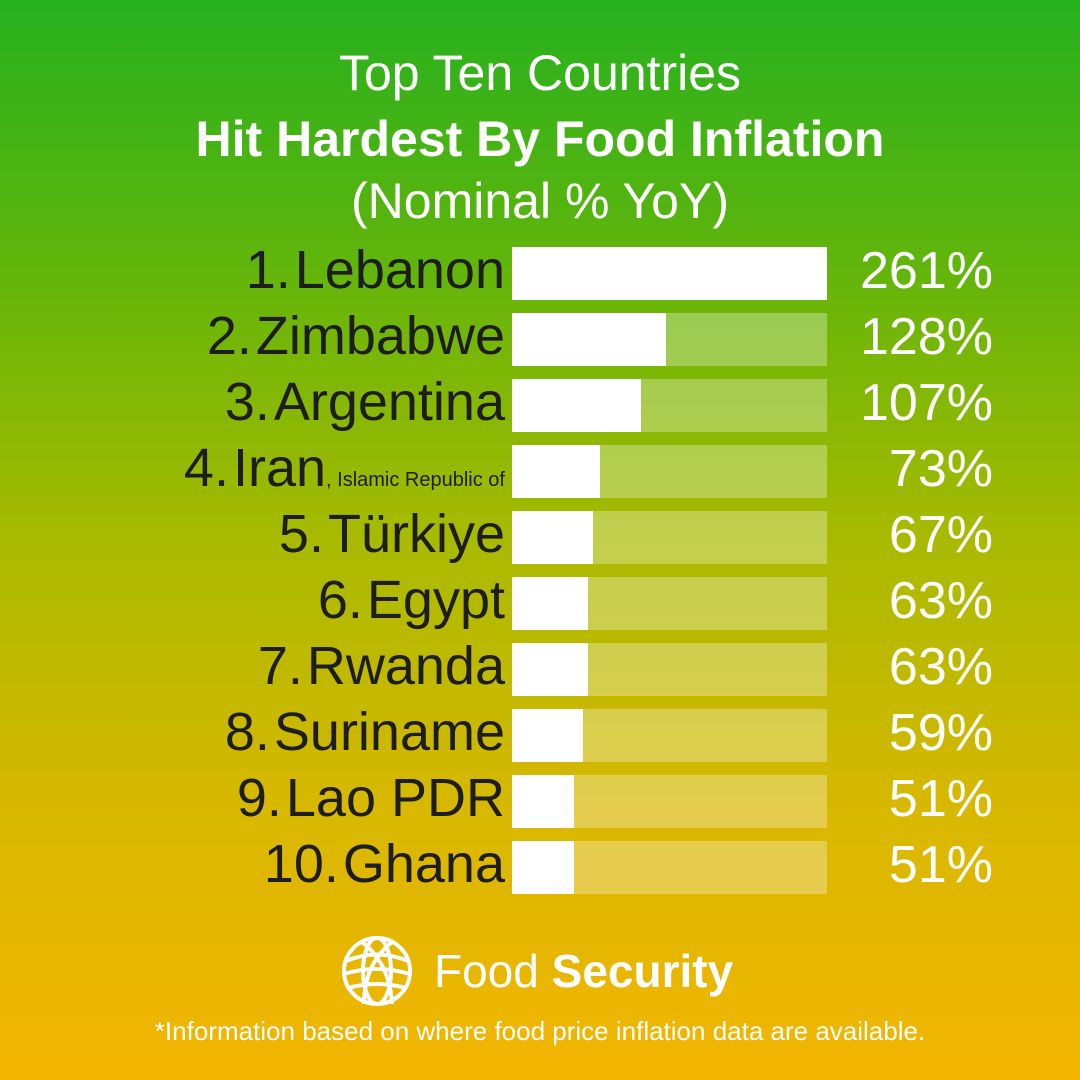 This screenshot has height=1080, width=1080. I want to click on category-label: 7.Rwanda, so click(358, 666).